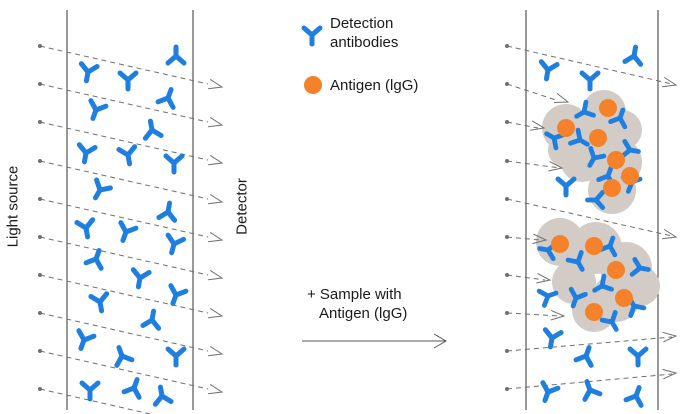 Image resolution: width=682 pixels, height=414 pixels. What do you see at coordinates (354, 294) in the screenshot?
I see `step-label-line1: + Sample with` at bounding box center [354, 294].